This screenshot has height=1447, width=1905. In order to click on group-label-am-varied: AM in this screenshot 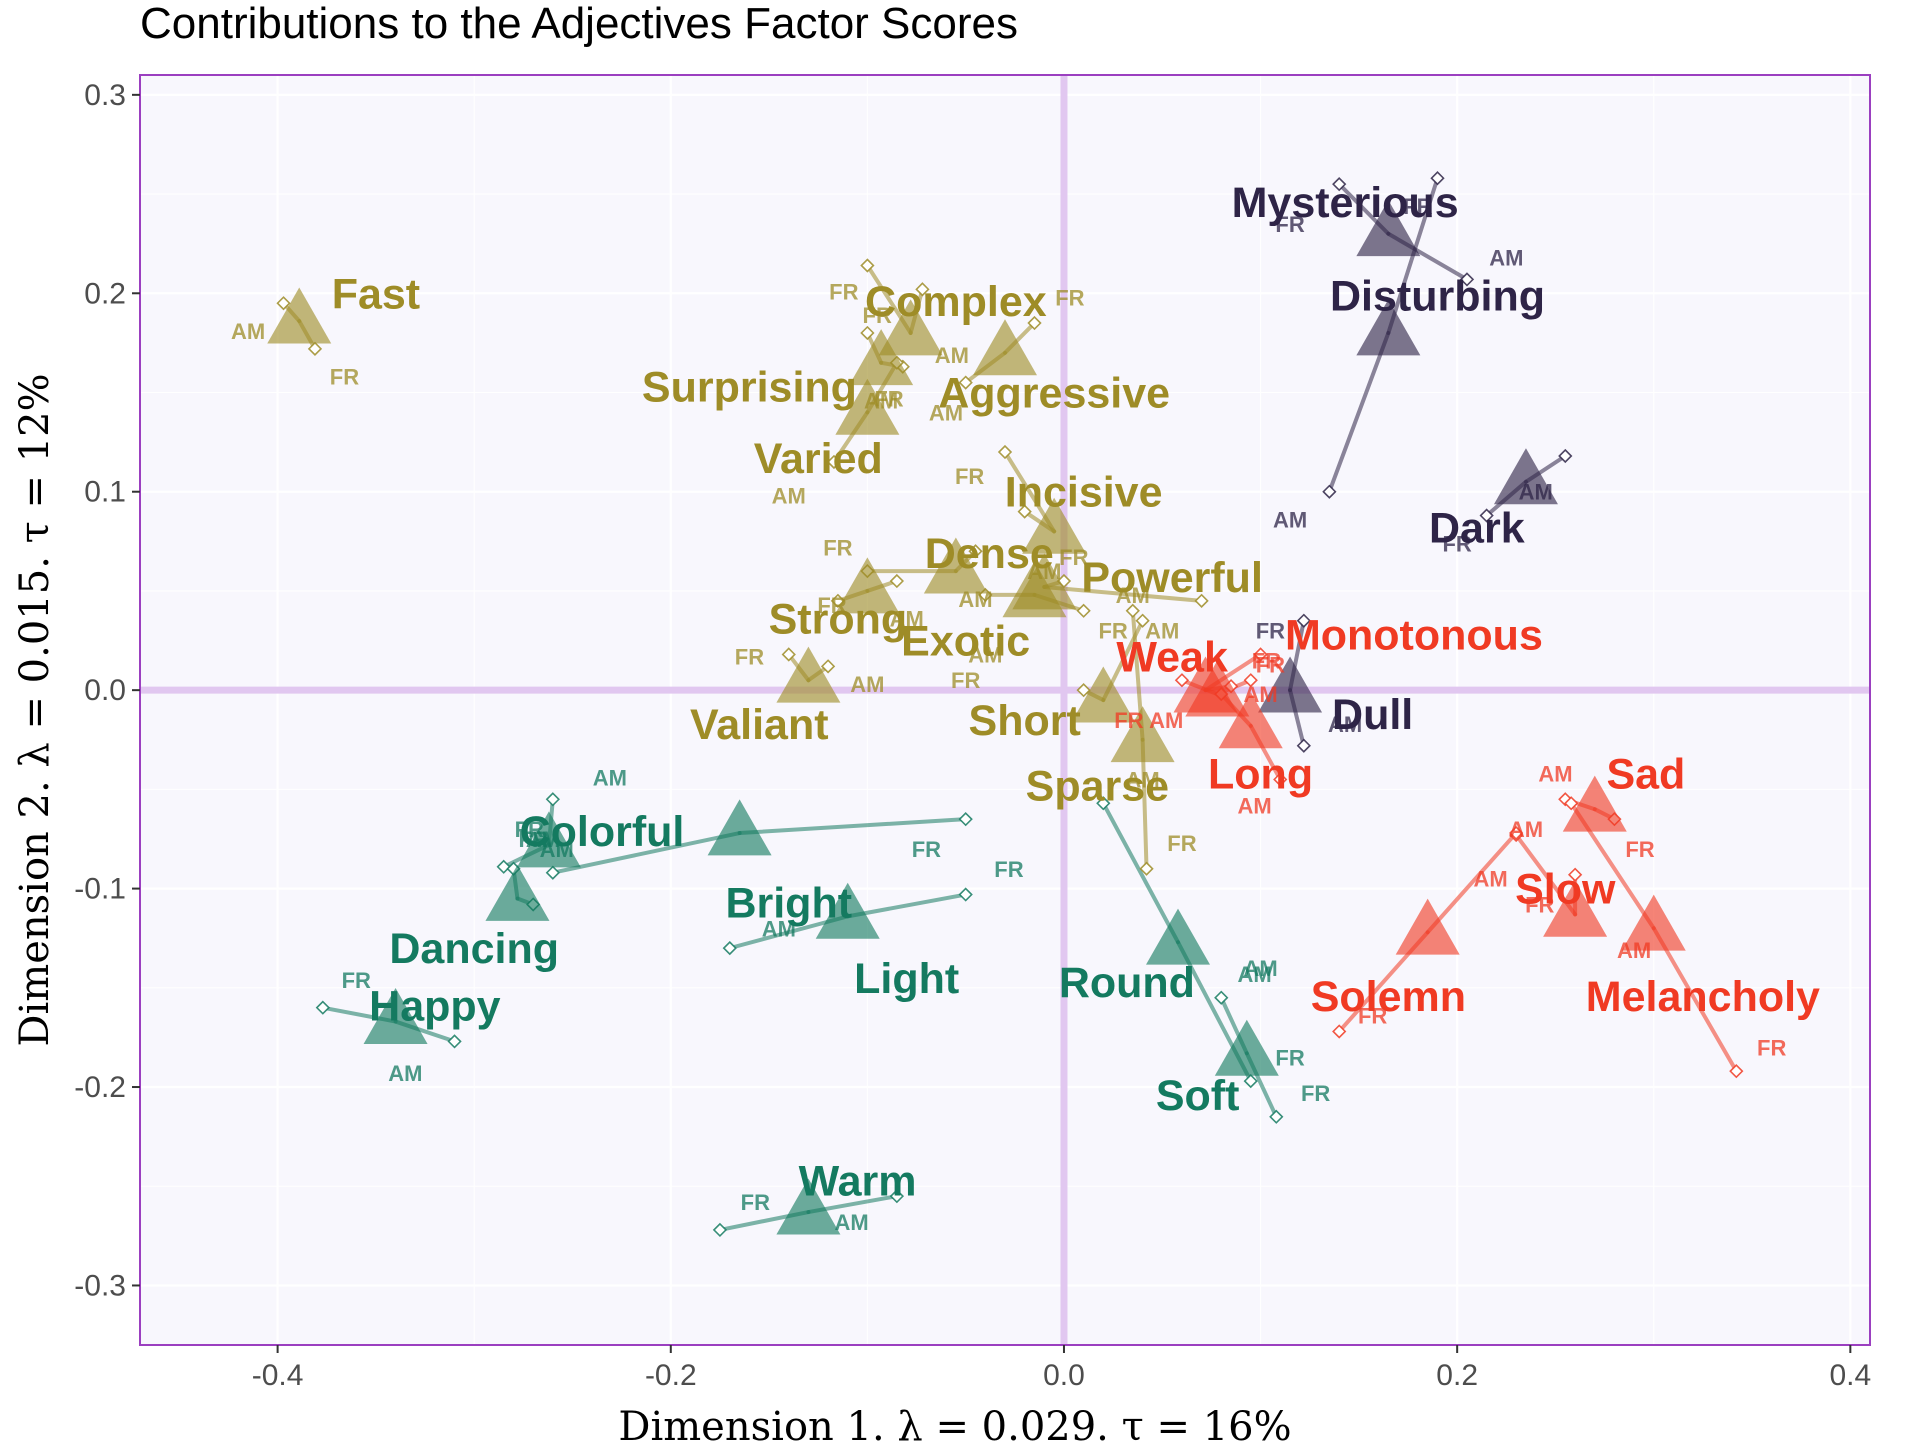, I will do `click(789, 496)`.